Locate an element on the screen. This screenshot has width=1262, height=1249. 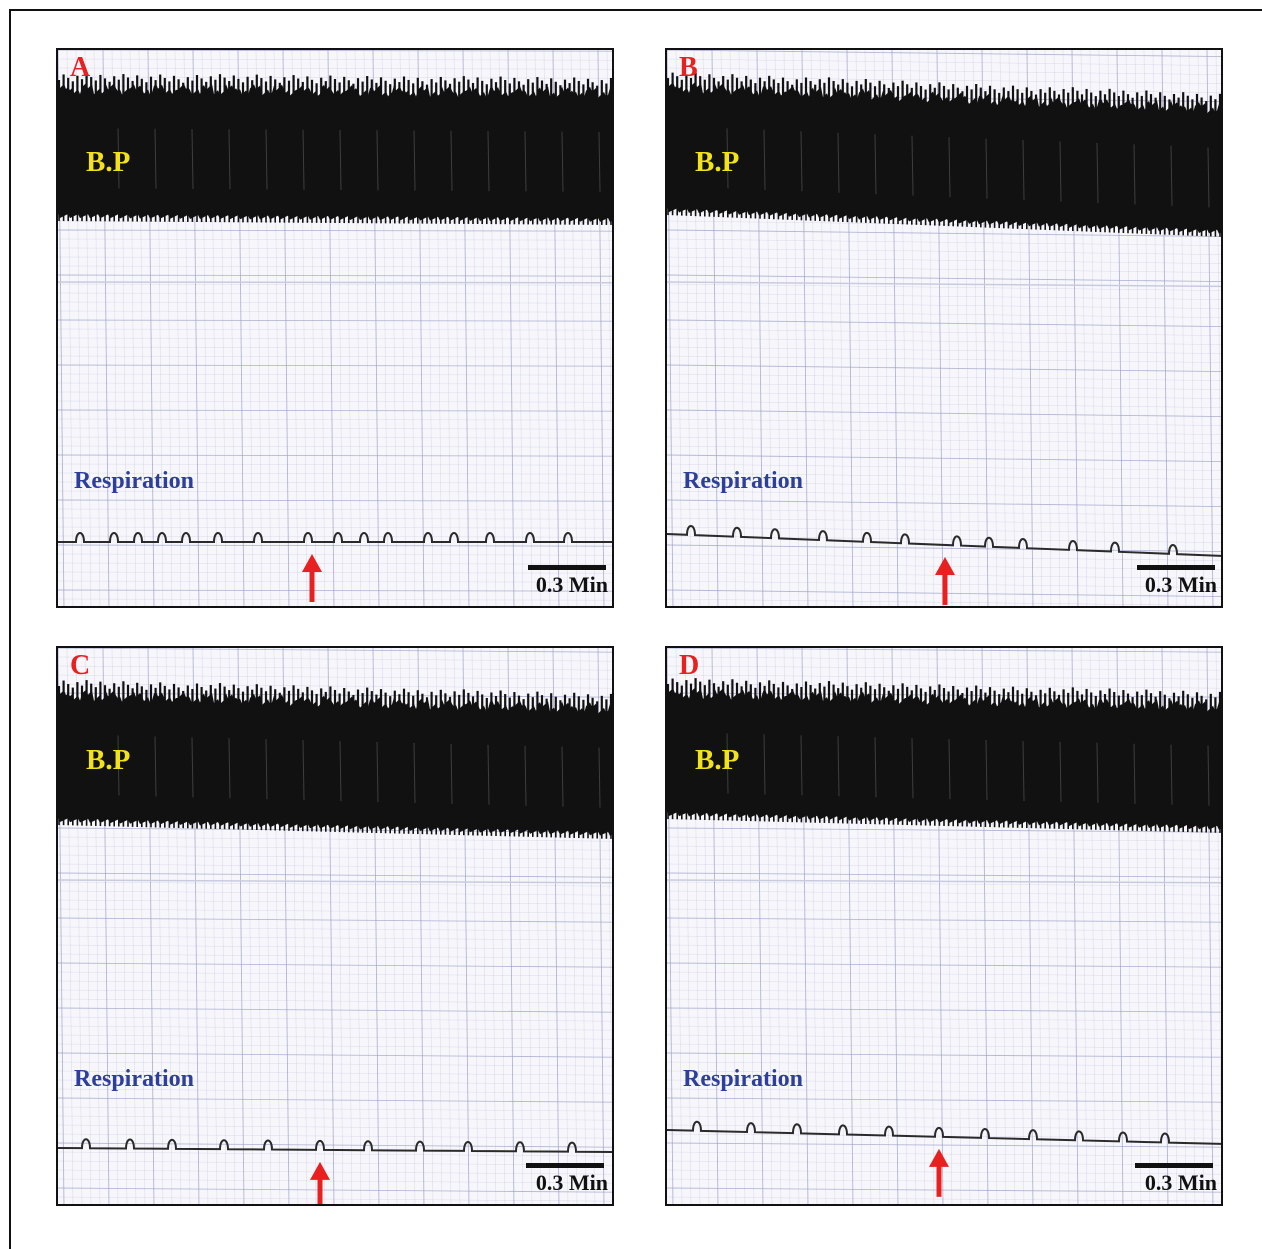
panel-letter: D is located at coordinates (689, 665).